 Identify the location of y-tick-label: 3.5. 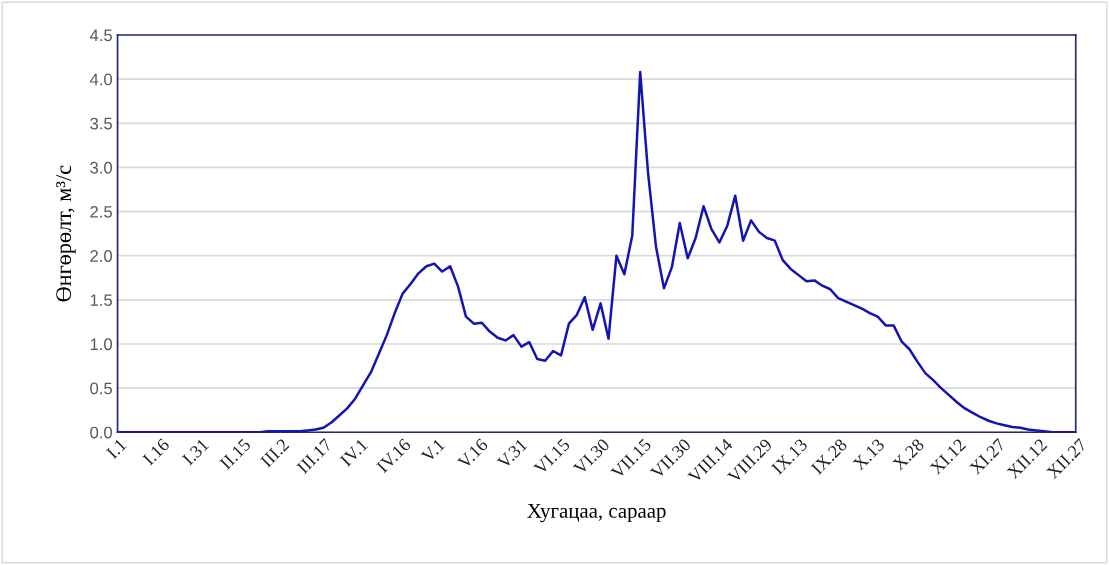
(101, 123).